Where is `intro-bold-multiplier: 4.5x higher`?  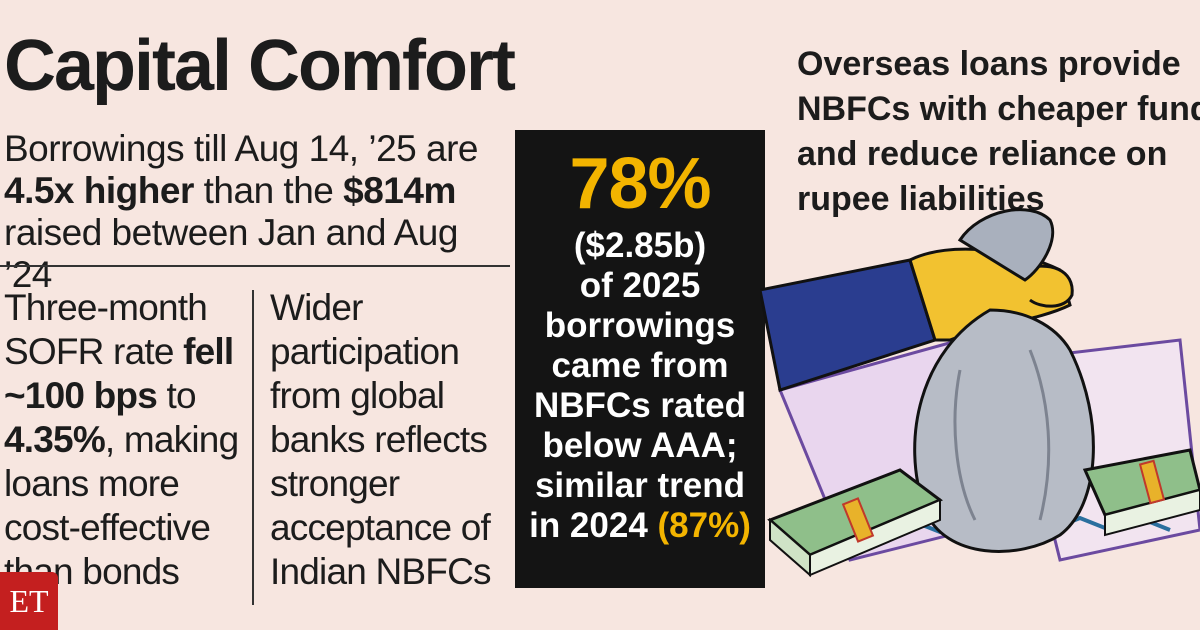
intro-bold-multiplier: 4.5x higher is located at coordinates (99, 190).